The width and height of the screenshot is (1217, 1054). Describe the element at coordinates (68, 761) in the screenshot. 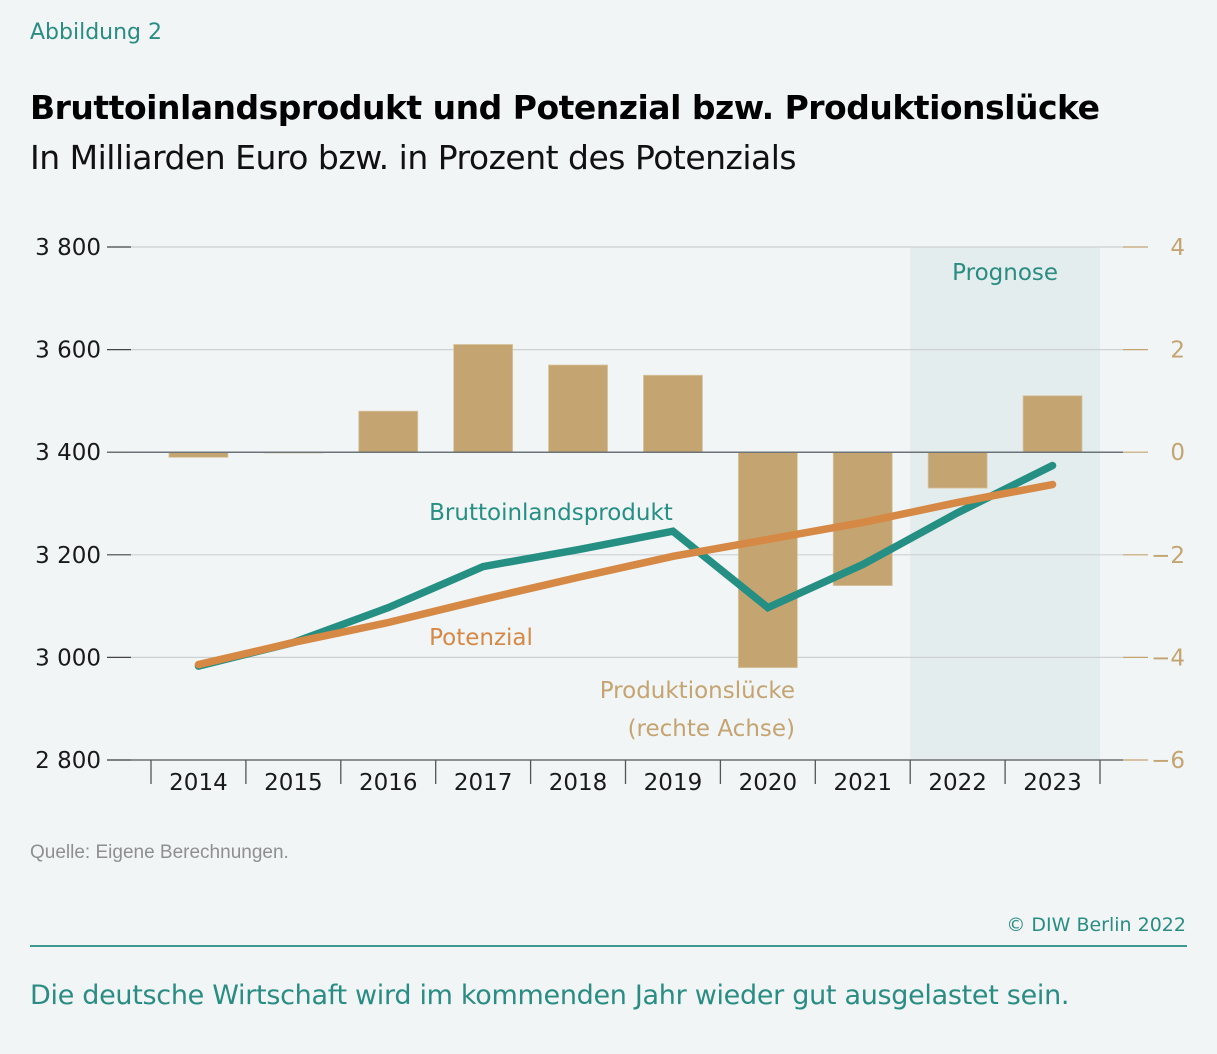

I see `left-tick-label: 2 800` at that location.